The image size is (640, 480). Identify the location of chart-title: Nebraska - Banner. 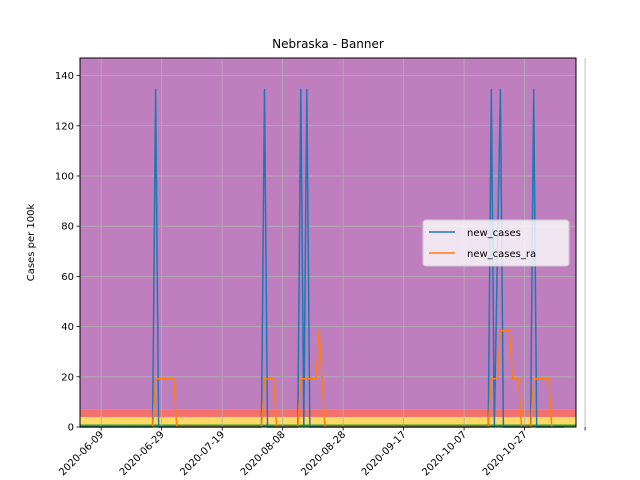
(328, 44).